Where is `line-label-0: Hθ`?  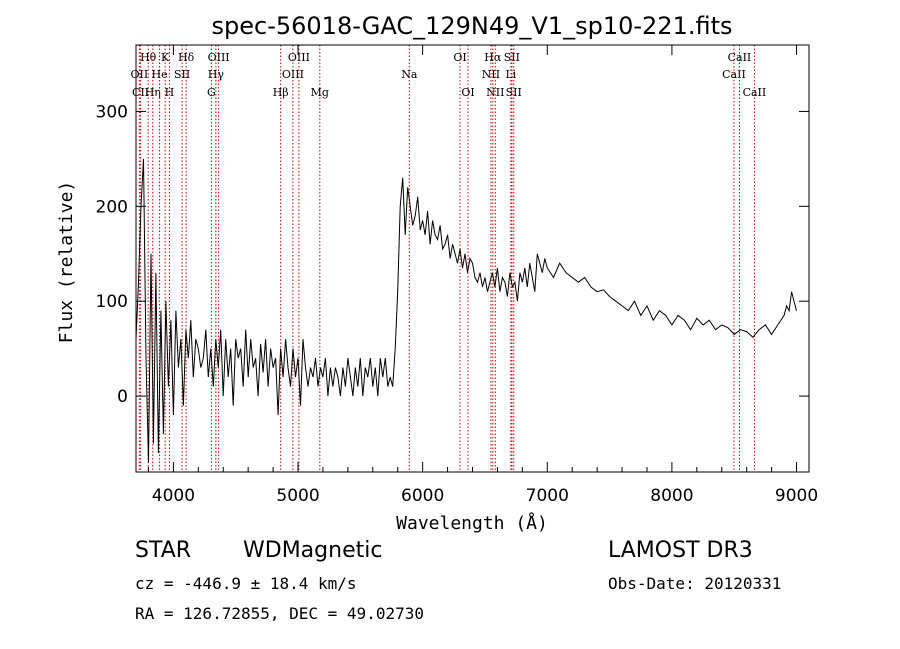
line-label-0: Hθ is located at coordinates (148, 57).